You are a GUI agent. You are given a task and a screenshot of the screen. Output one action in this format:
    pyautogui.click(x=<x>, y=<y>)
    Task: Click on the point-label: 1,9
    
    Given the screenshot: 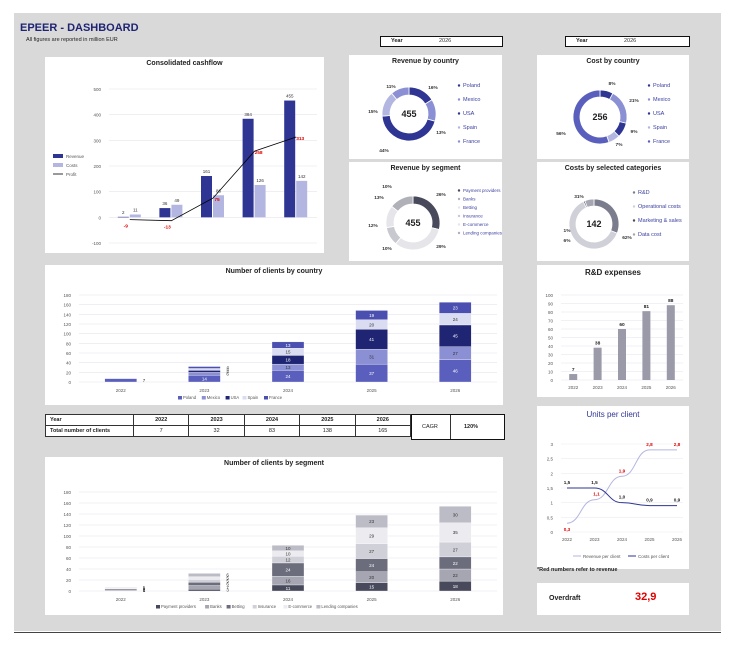 What is the action you would take?
    pyautogui.click(x=622, y=470)
    